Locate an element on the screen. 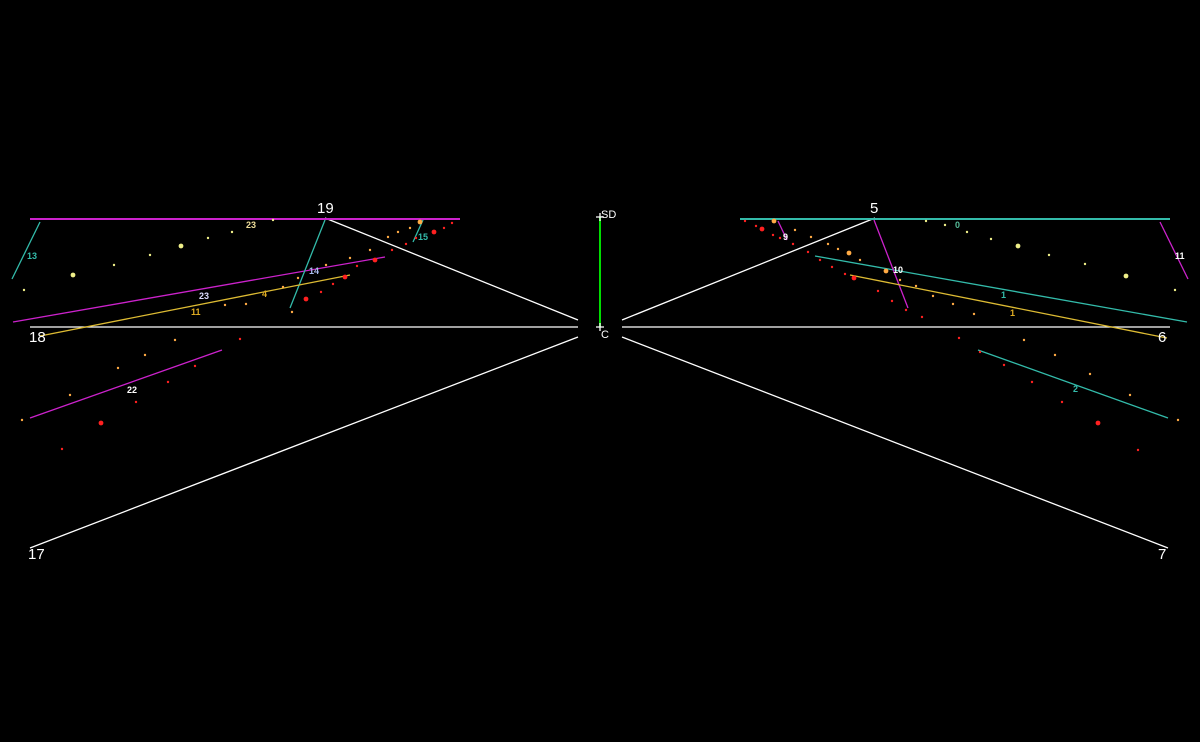  hour-label-18: 18 is located at coordinates (37, 337).